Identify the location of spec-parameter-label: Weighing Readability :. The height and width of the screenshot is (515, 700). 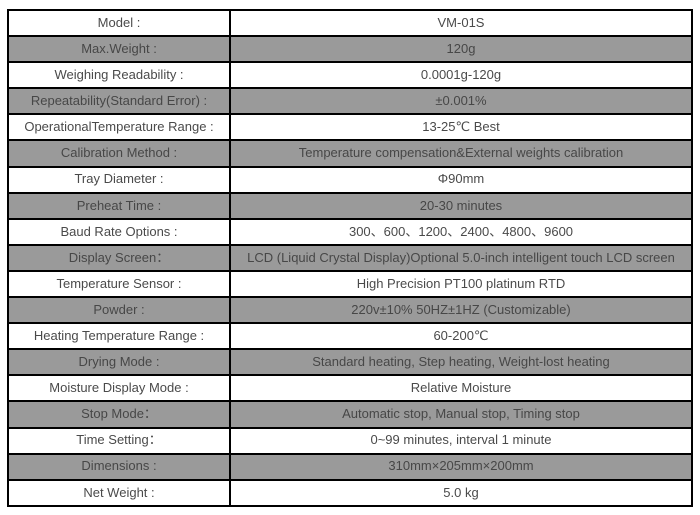
(119, 75).